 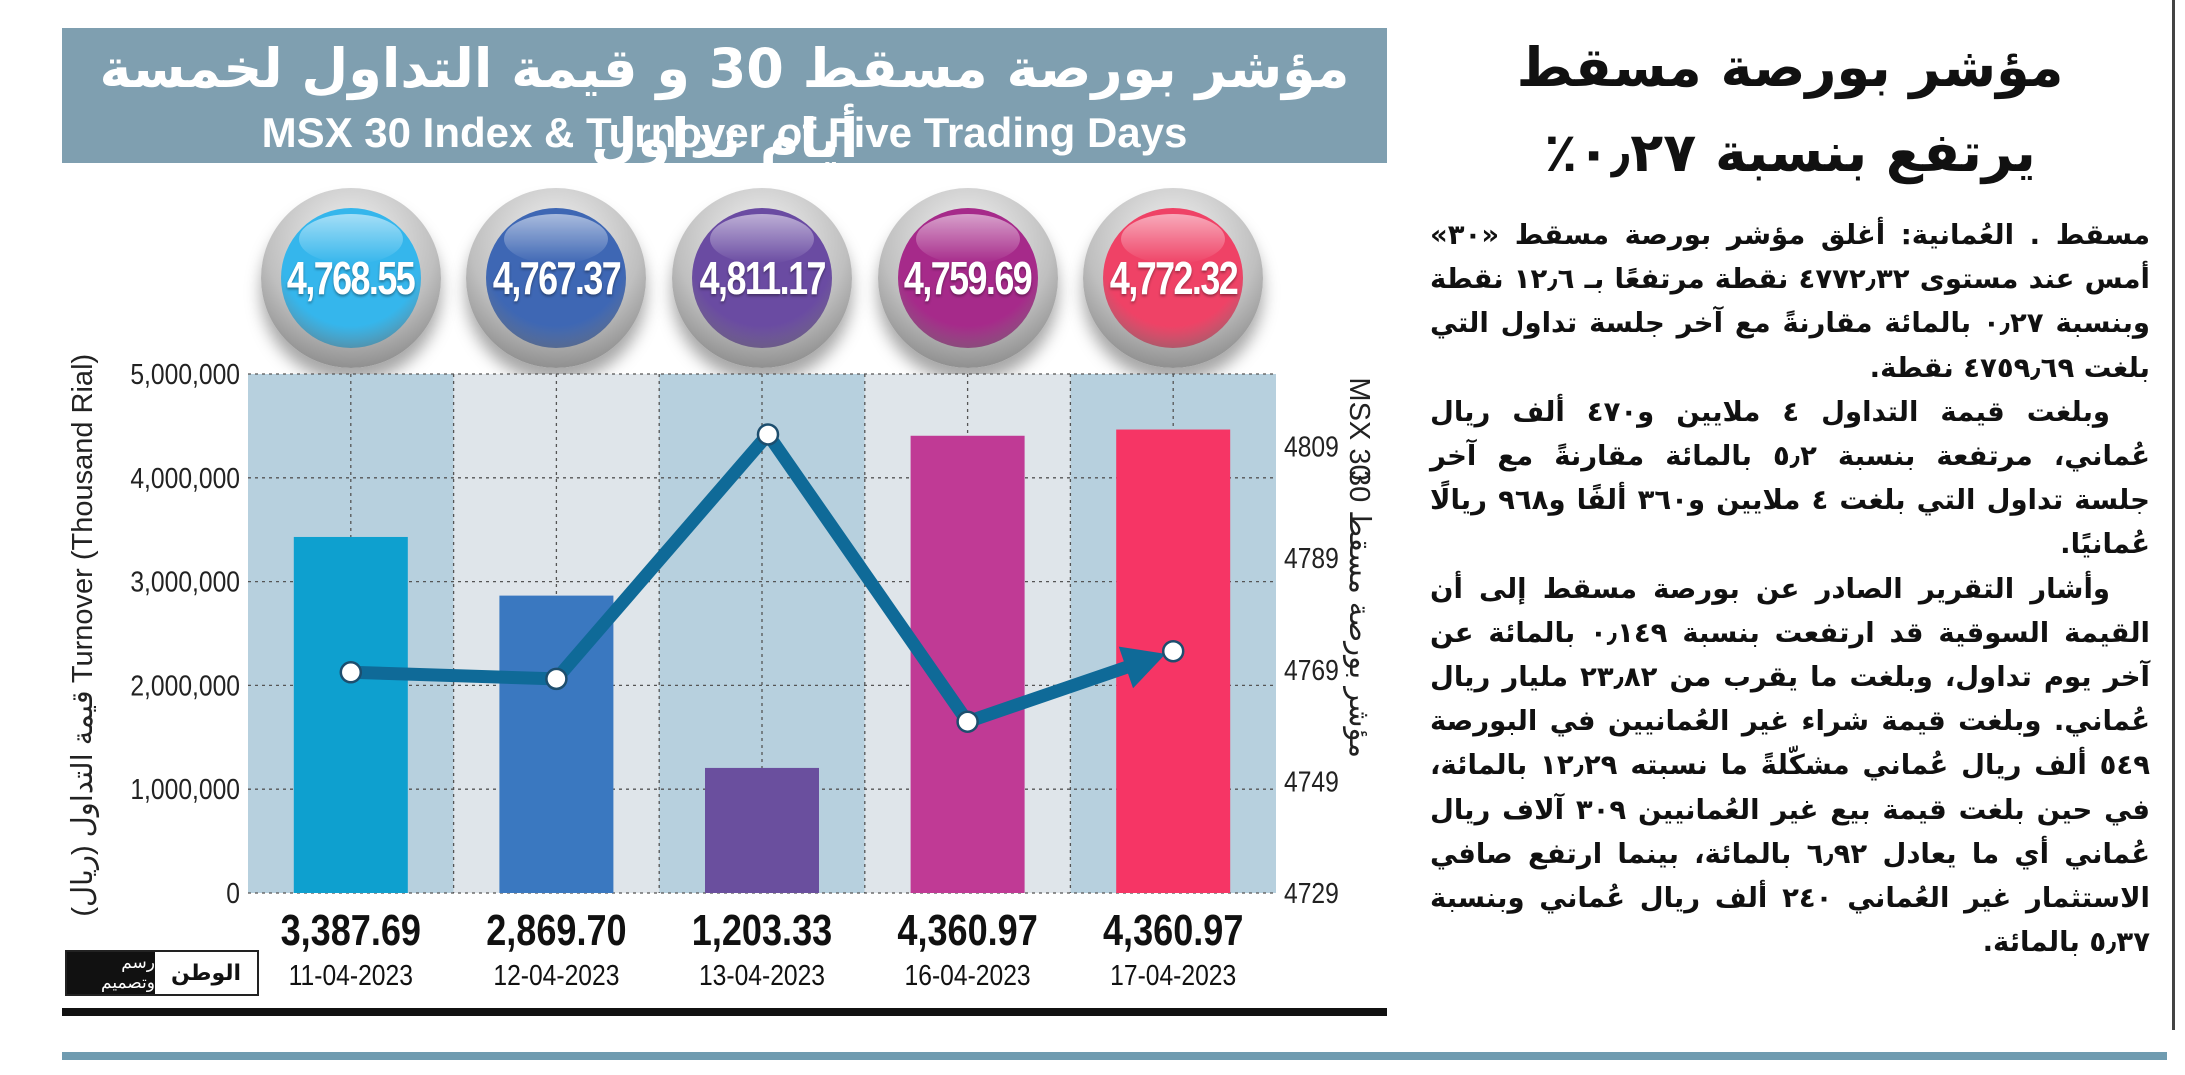 What do you see at coordinates (233, 893) in the screenshot?
I see `y-left-tick-label: 0` at bounding box center [233, 893].